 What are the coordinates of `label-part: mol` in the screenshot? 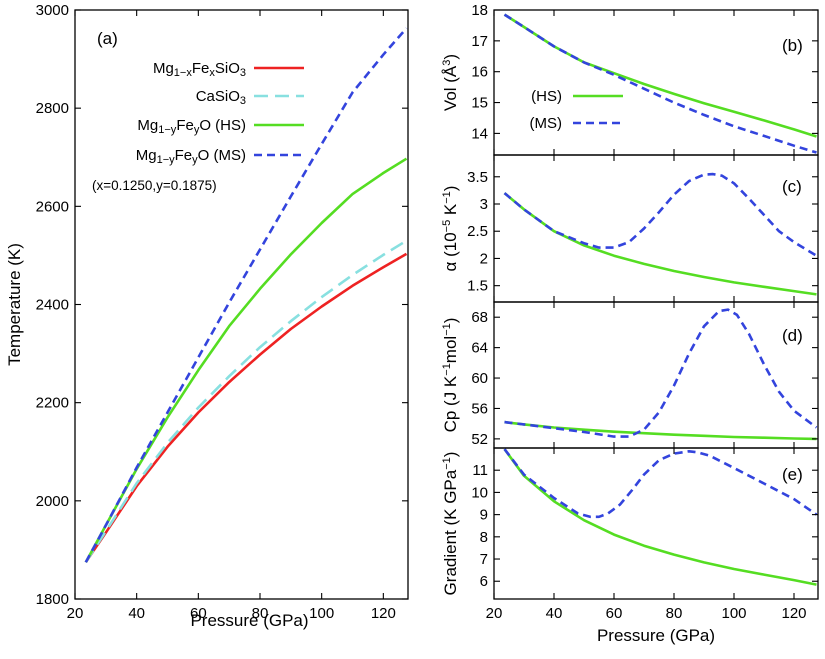 It's located at (450, 349).